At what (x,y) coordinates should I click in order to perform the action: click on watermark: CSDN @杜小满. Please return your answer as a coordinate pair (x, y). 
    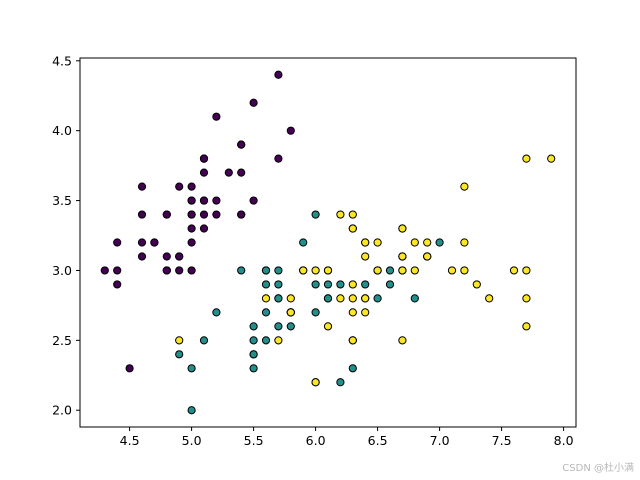
    Looking at the image, I should click on (598, 468).